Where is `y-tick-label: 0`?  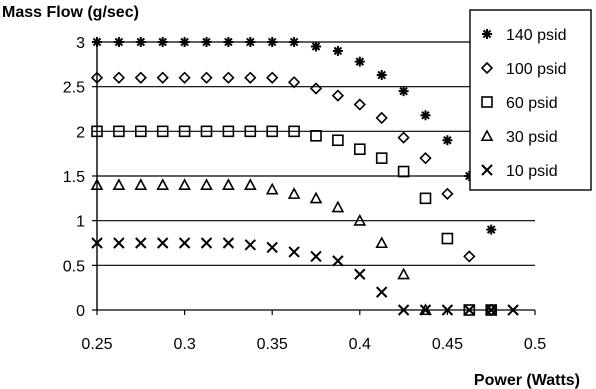
y-tick-label: 0 is located at coordinates (80, 311).